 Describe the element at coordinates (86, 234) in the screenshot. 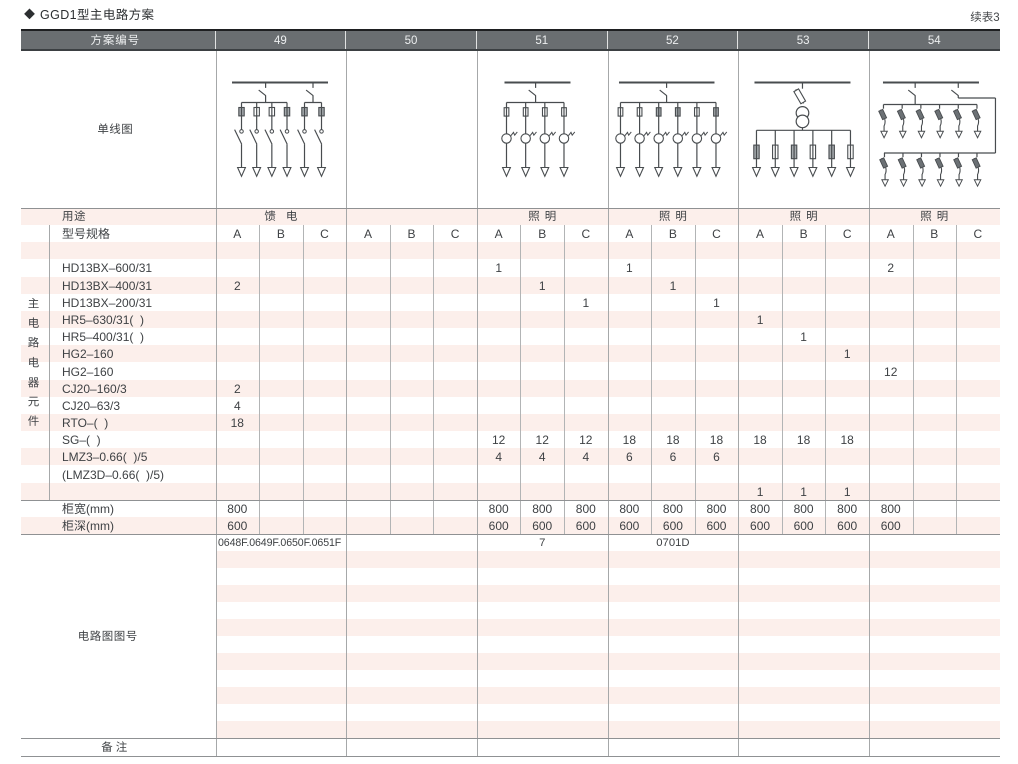

I see `spec-row-label: 型号规格` at that location.